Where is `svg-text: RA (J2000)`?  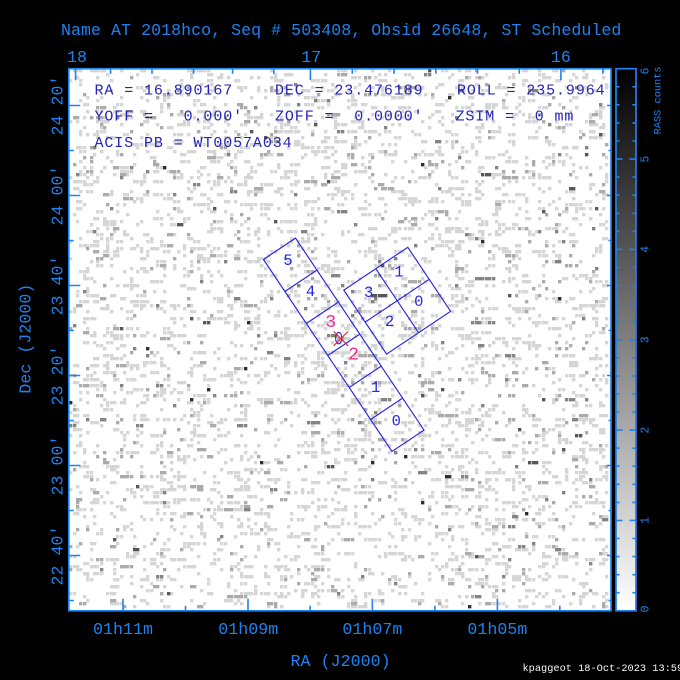 svg-text: RA (J2000) is located at coordinates (341, 661).